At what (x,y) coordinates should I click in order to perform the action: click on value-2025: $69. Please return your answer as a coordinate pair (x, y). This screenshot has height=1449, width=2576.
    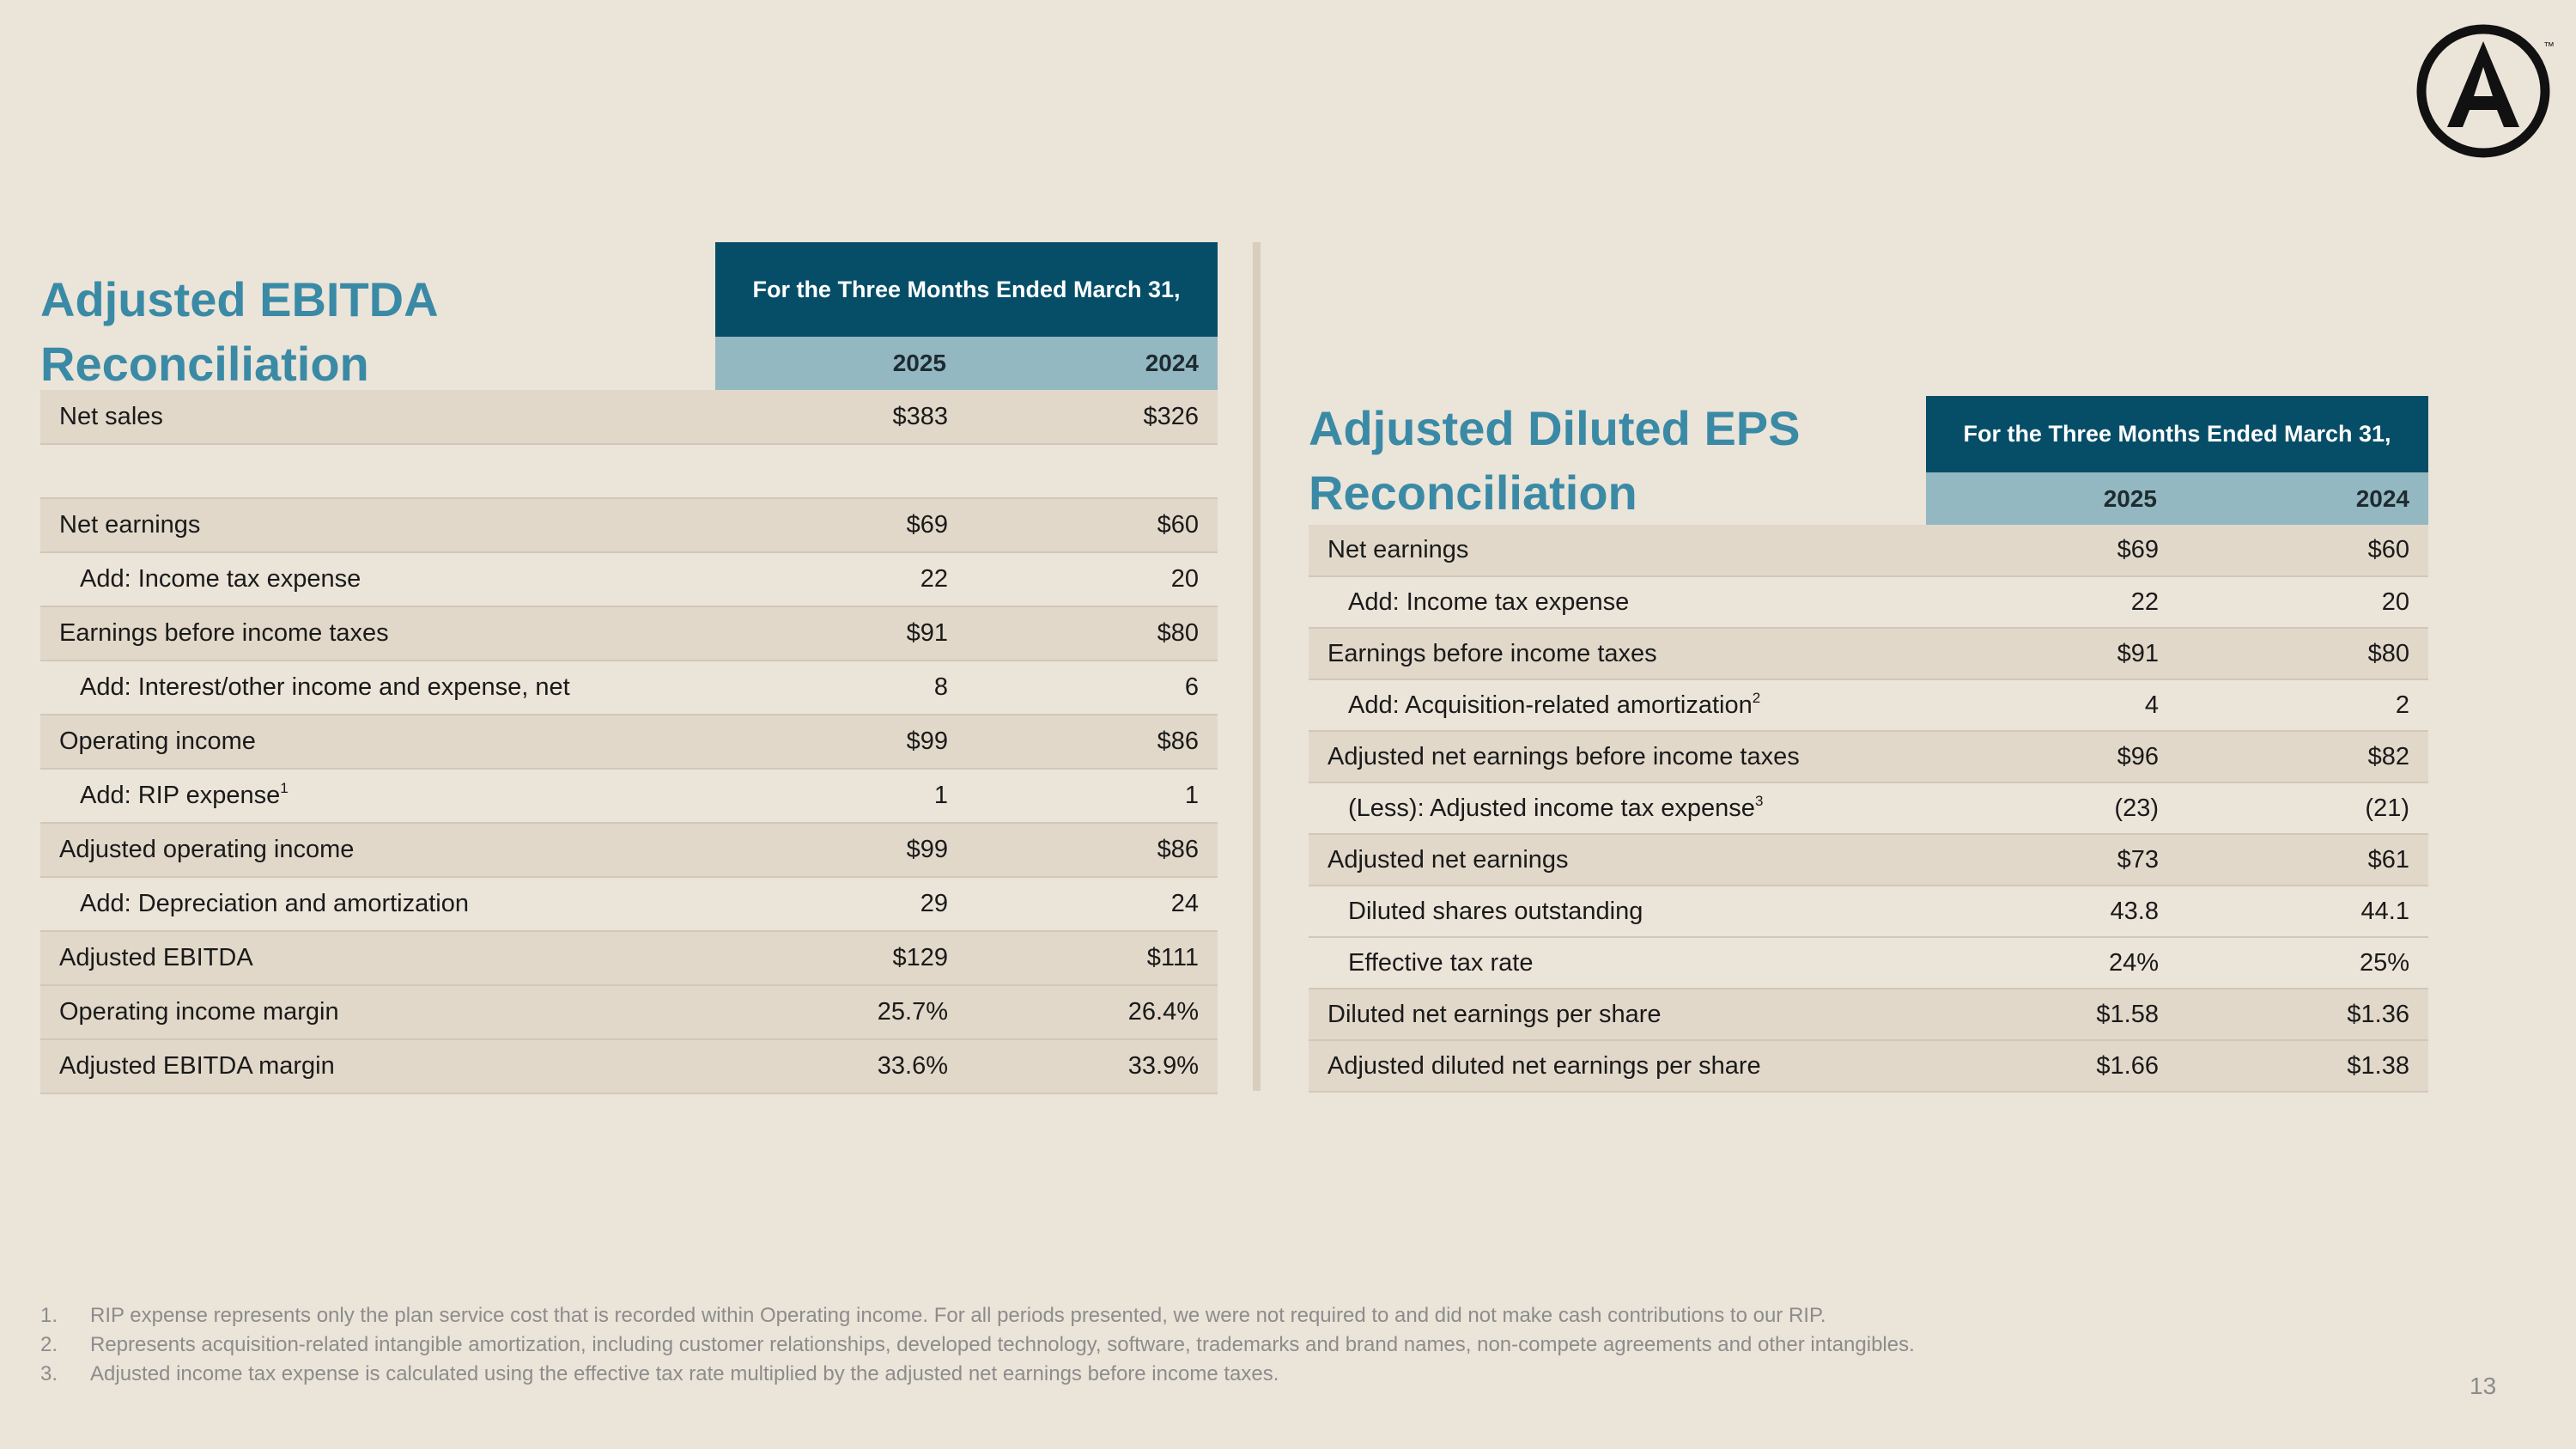
    Looking at the image, I should click on (841, 525).